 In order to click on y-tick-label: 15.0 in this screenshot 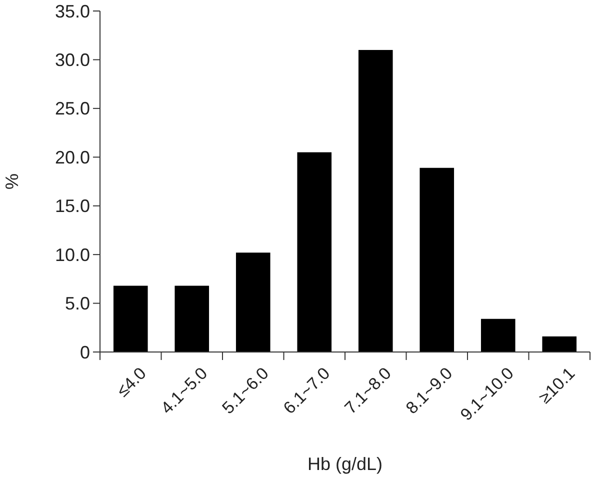, I will do `click(72, 206)`.